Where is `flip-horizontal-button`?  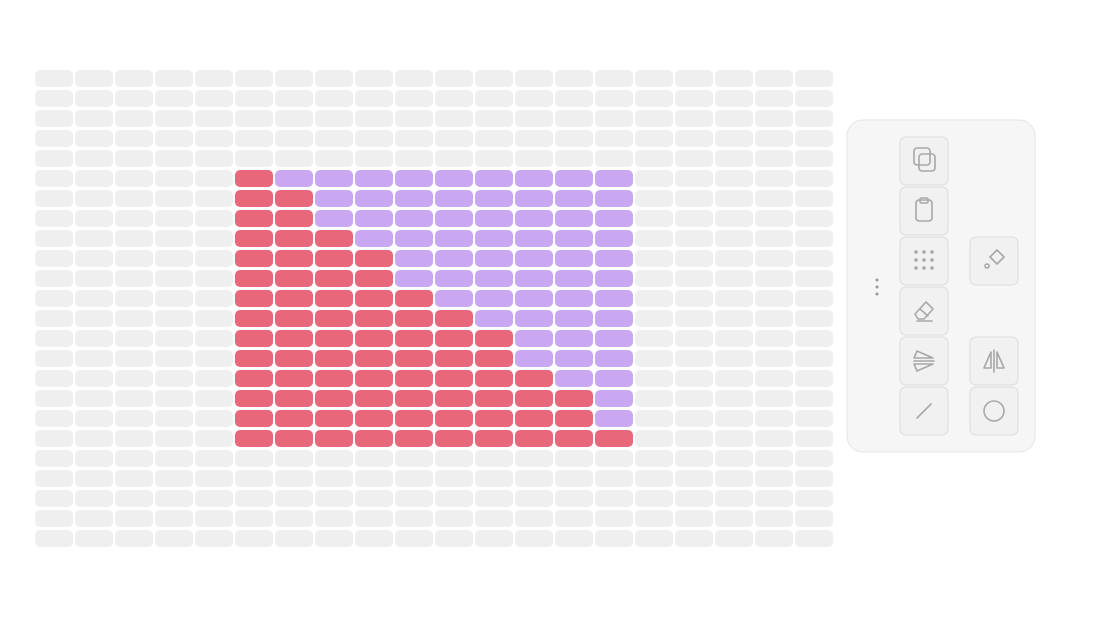 flip-horizontal-button is located at coordinates (994, 361).